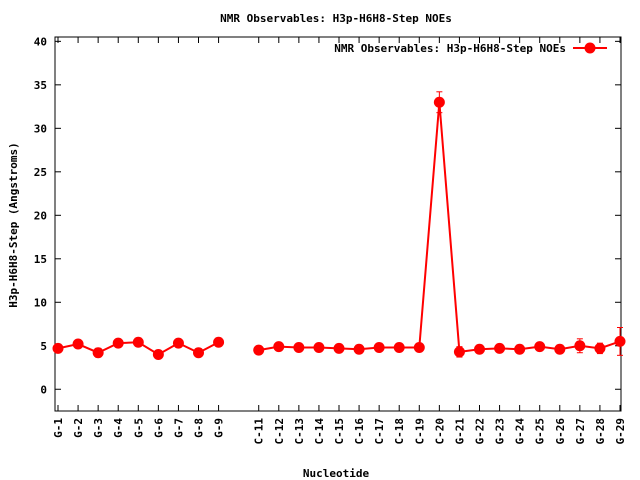 This screenshot has height=480, width=640. What do you see at coordinates (158, 428) in the screenshot?
I see `x-tick-label: G-6` at bounding box center [158, 428].